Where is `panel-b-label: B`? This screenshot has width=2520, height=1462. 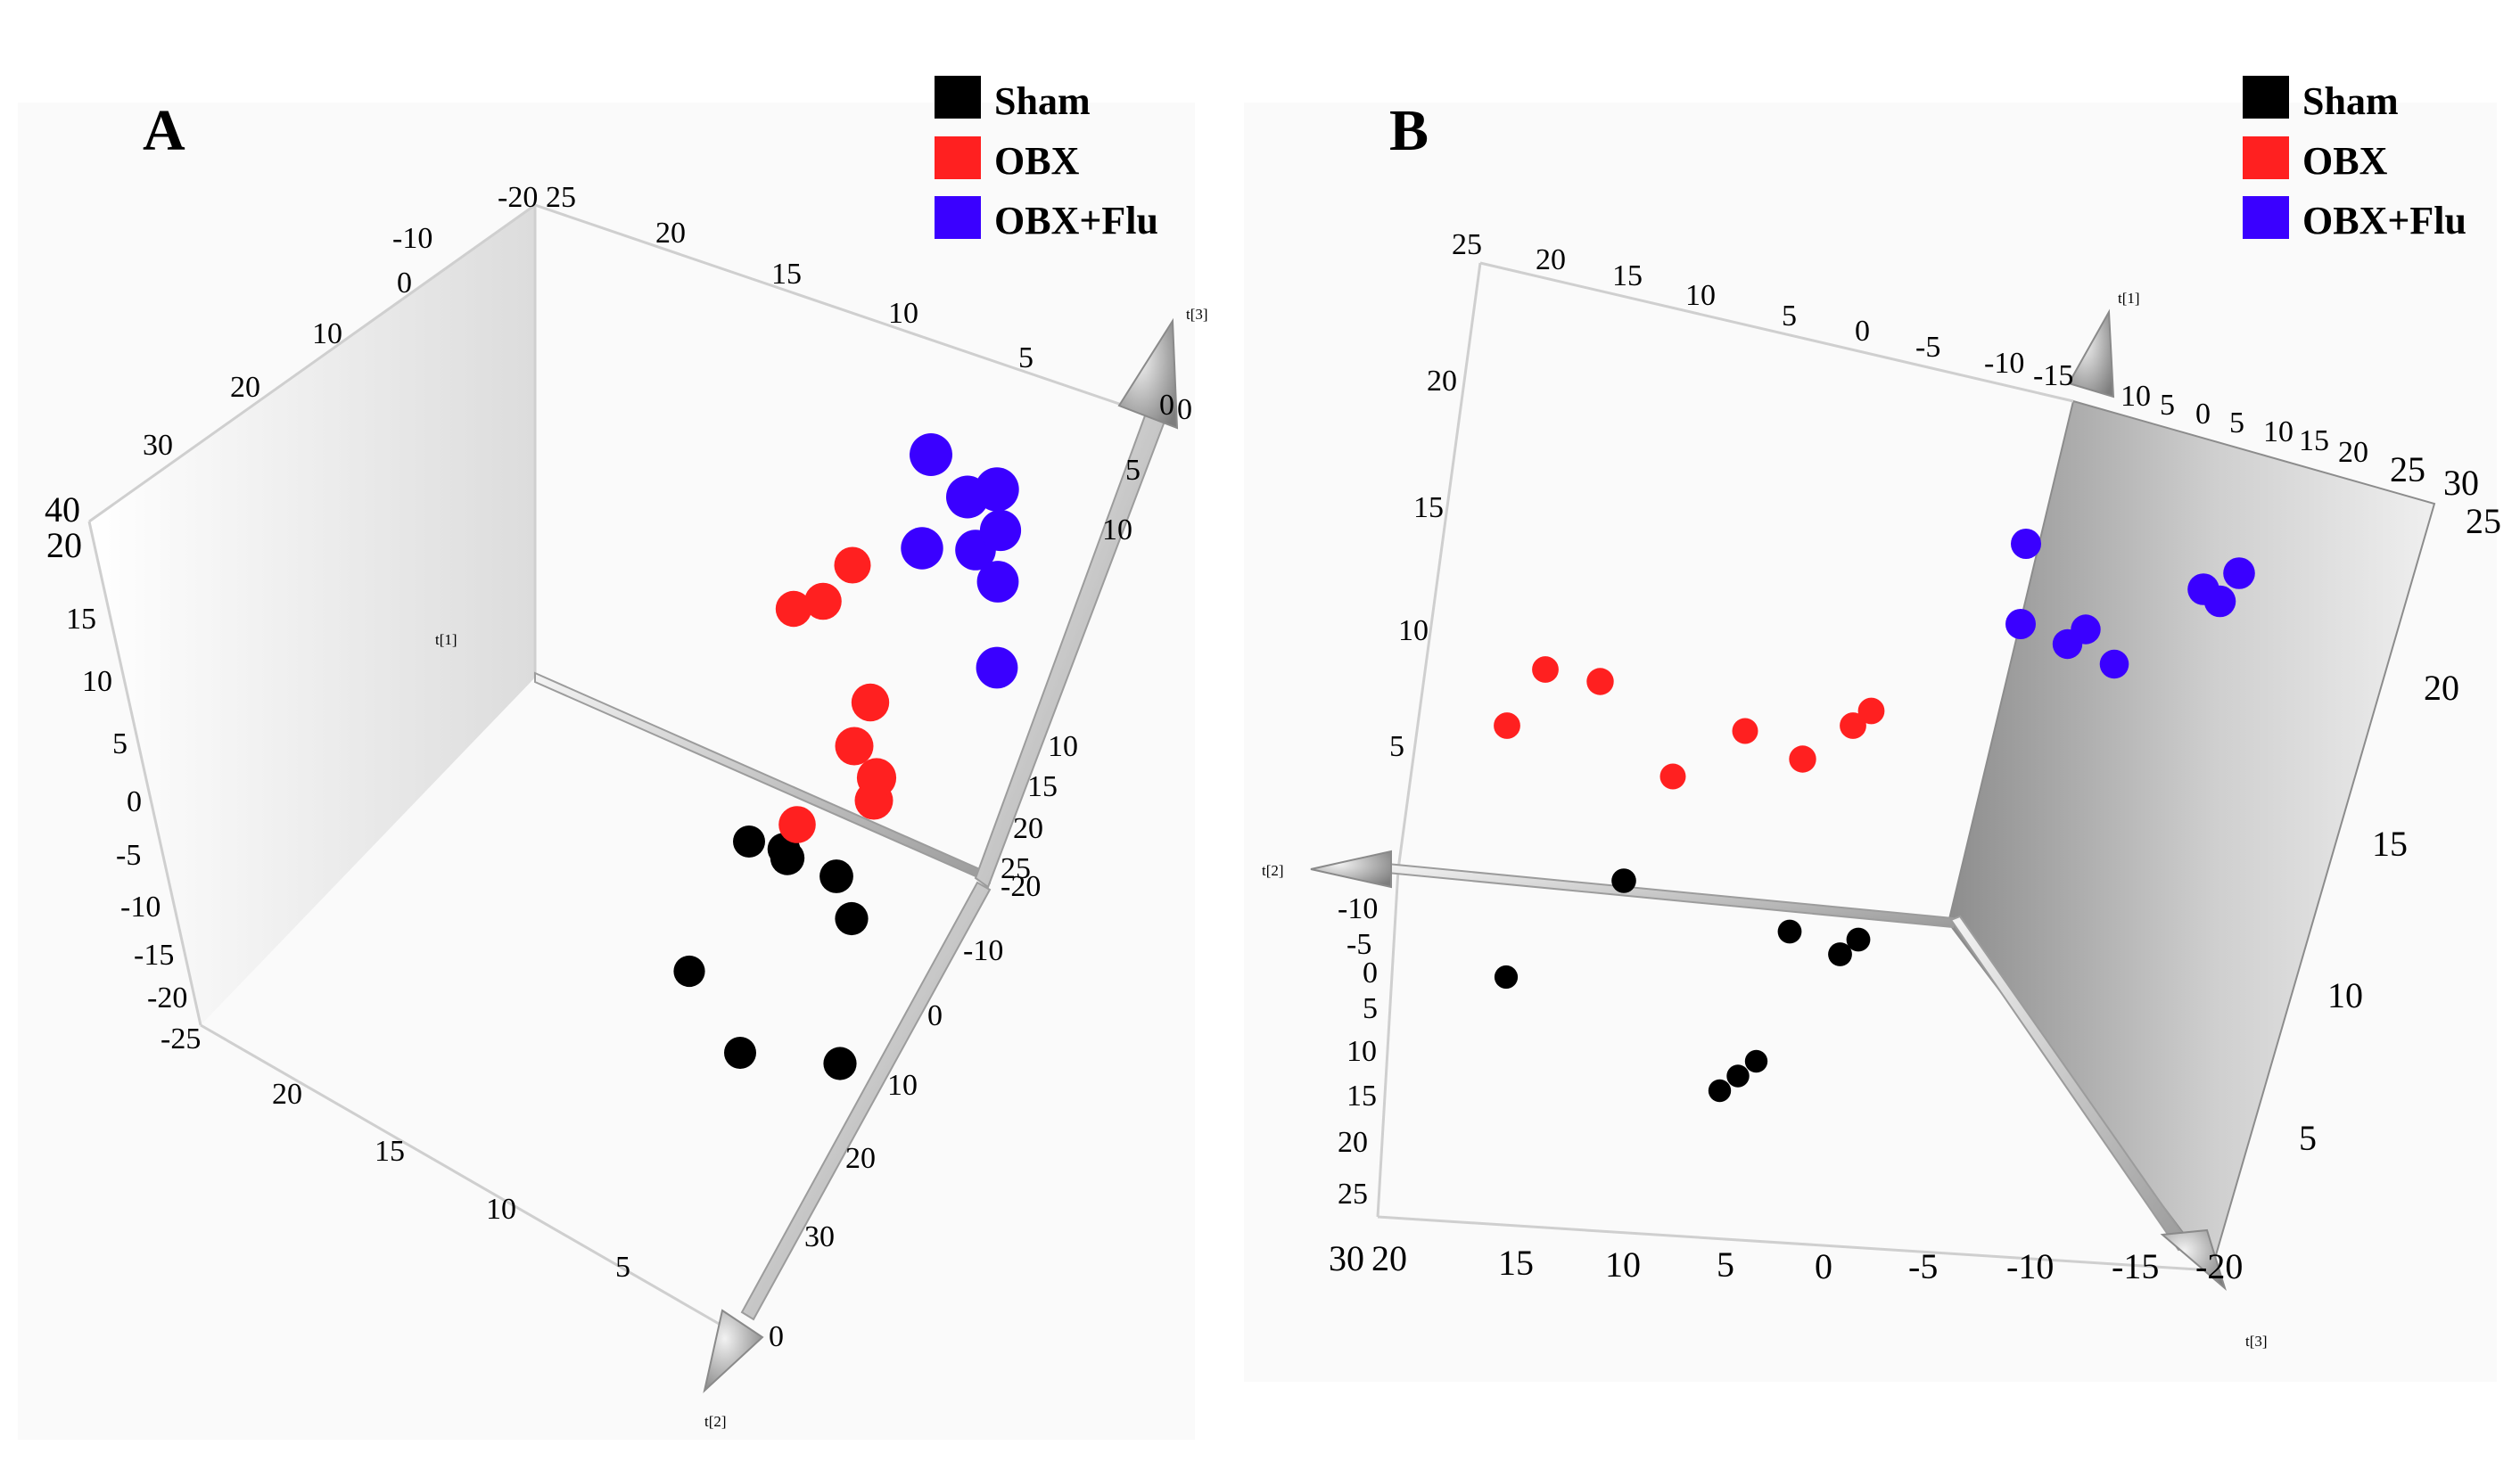 panel-b-label: B is located at coordinates (1409, 130).